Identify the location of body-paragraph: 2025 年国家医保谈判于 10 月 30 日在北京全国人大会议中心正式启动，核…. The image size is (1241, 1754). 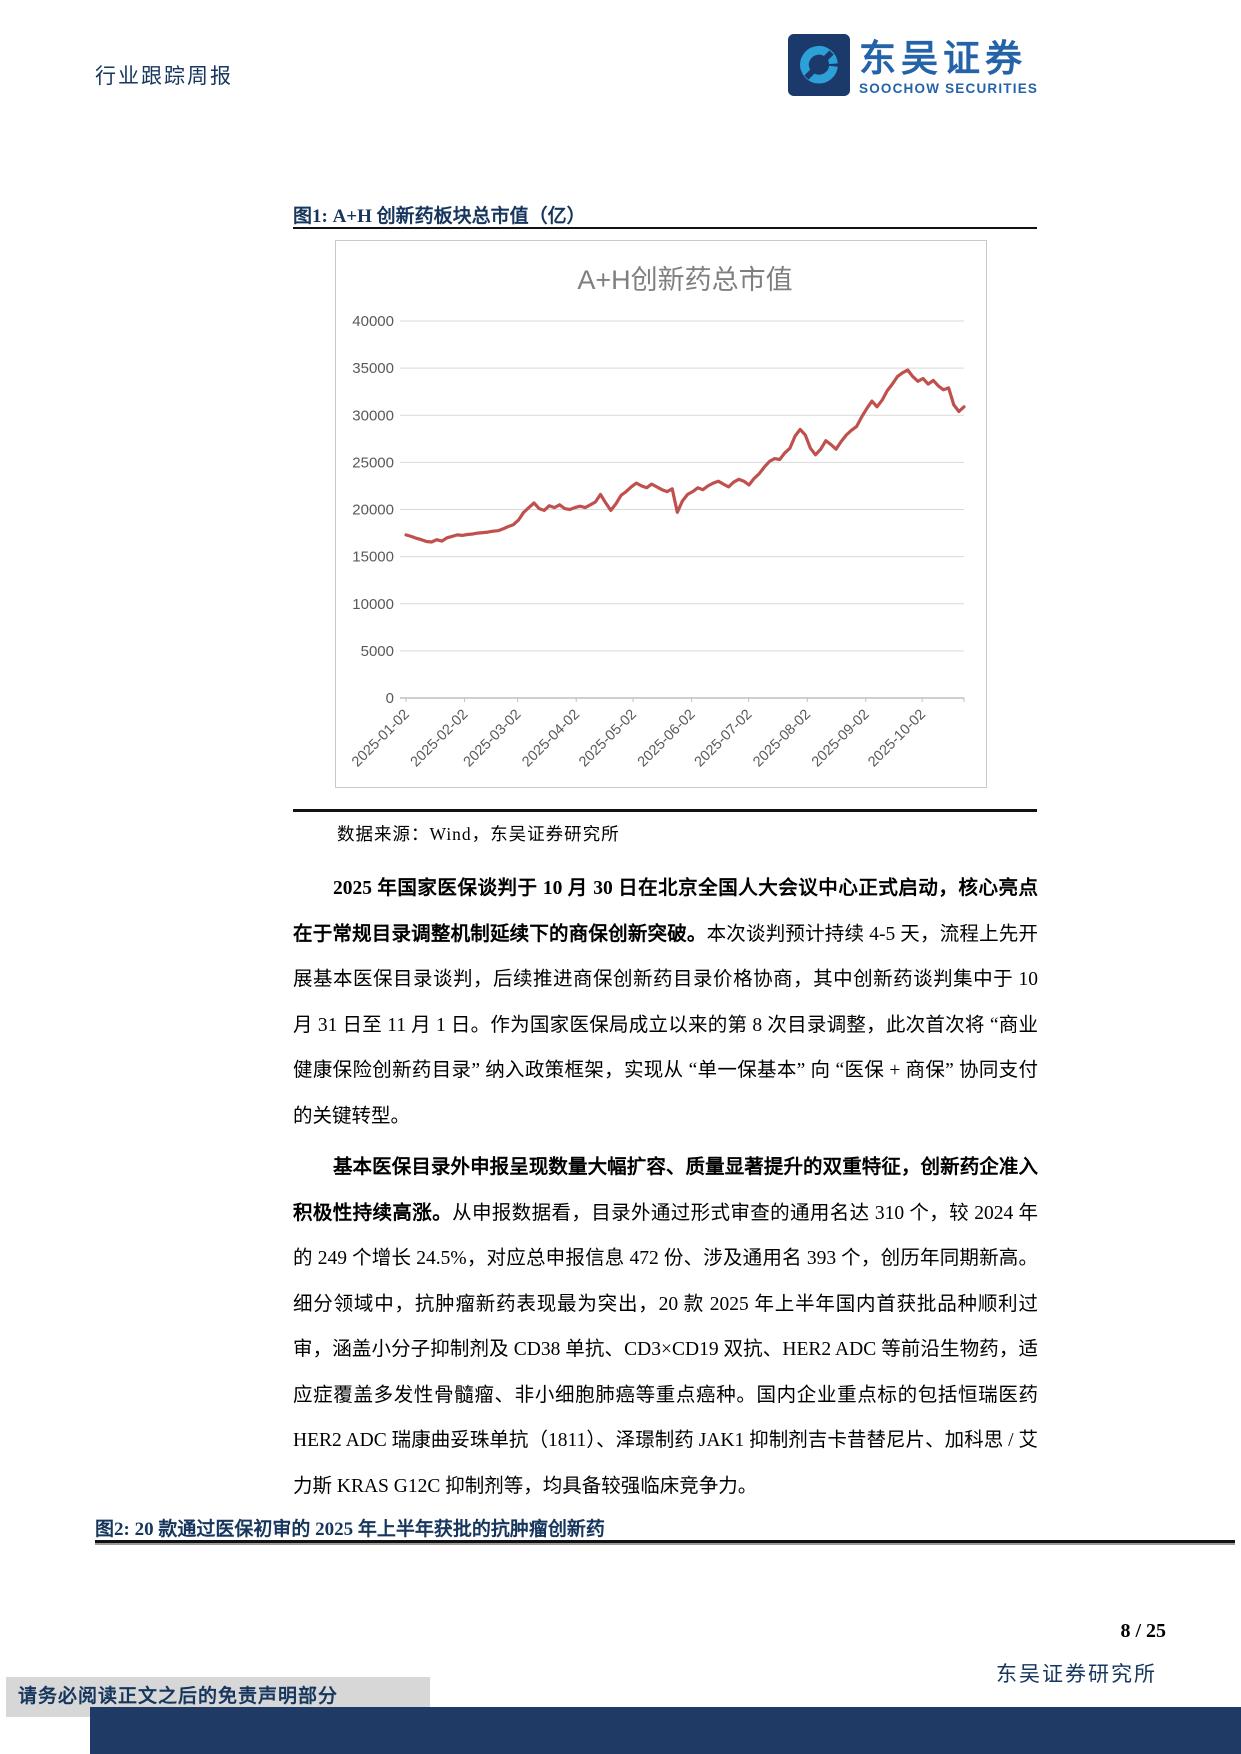
(665, 1002).